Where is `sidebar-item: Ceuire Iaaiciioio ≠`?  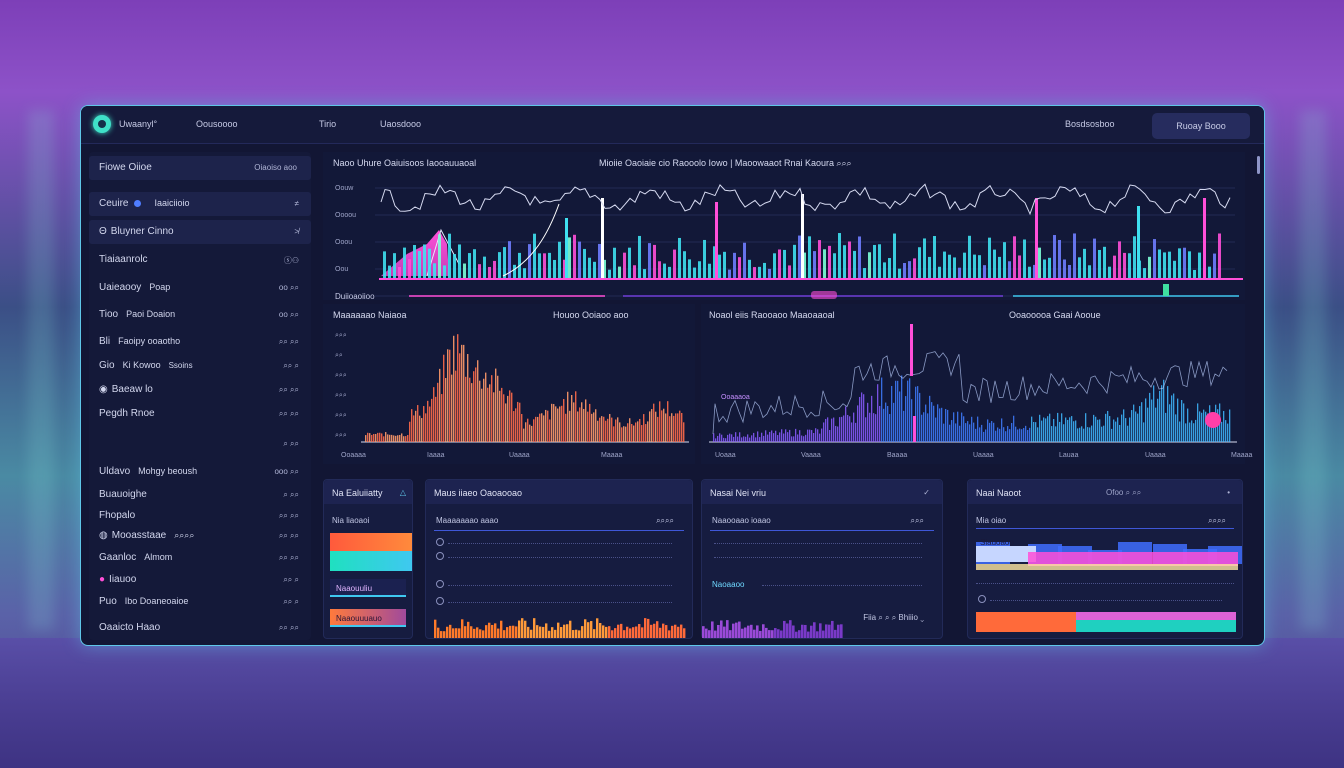
sidebar-item: Ceuire Iaaiciioio ≠ is located at coordinates (200, 204).